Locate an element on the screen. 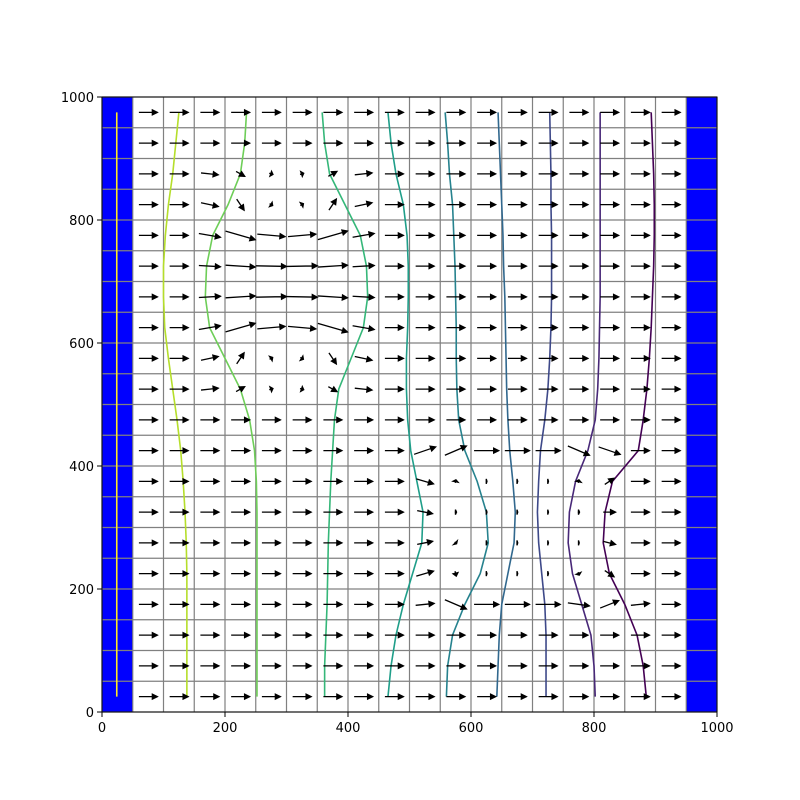 The image size is (800, 800). y-tick-label: 200 is located at coordinates (81, 590).